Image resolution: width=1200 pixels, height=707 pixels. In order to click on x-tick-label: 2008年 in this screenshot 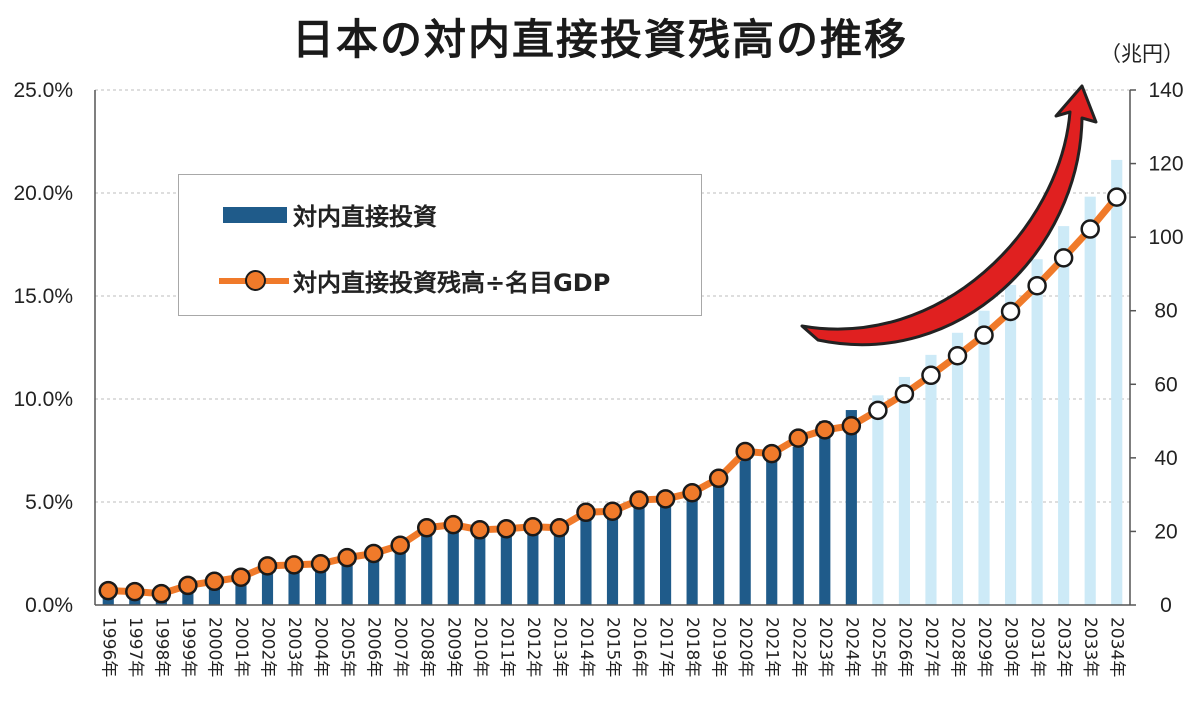, I will do `click(427, 647)`.